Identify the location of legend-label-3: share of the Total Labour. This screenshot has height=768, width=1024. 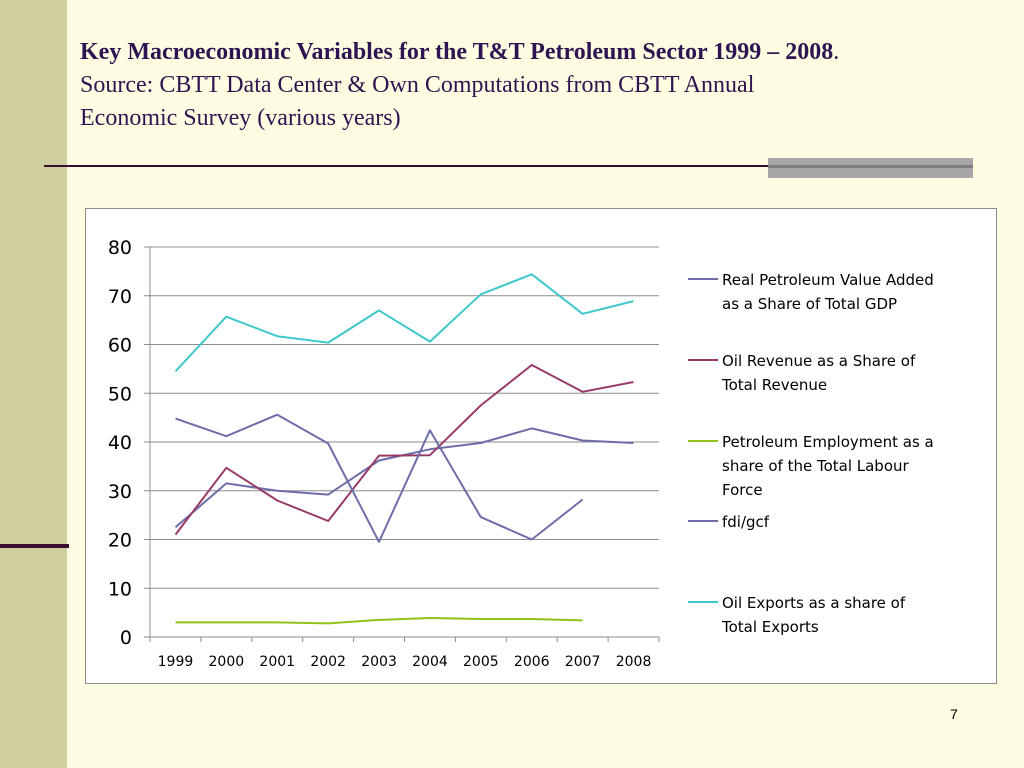
(816, 466).